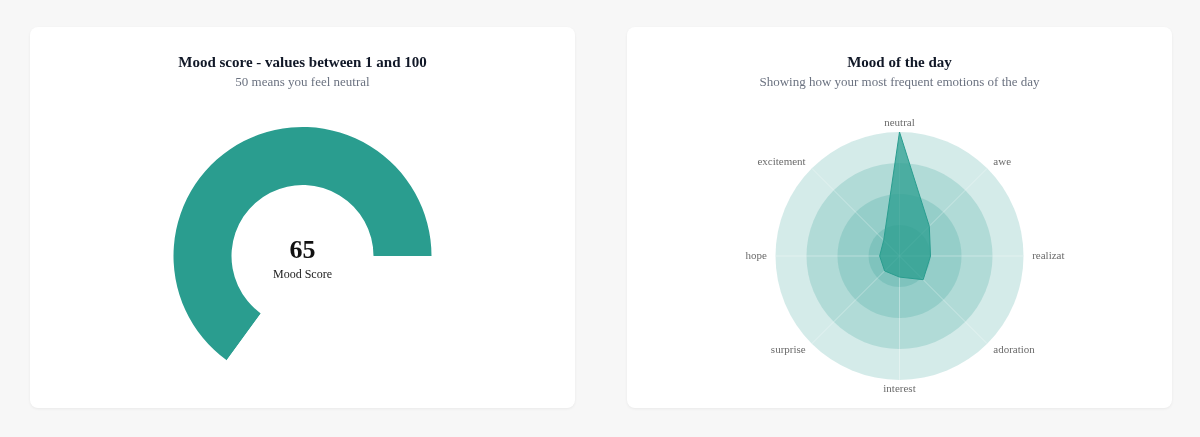 The height and width of the screenshot is (437, 1200). Describe the element at coordinates (1048, 255) in the screenshot. I see `spoke-label: realizat` at that location.